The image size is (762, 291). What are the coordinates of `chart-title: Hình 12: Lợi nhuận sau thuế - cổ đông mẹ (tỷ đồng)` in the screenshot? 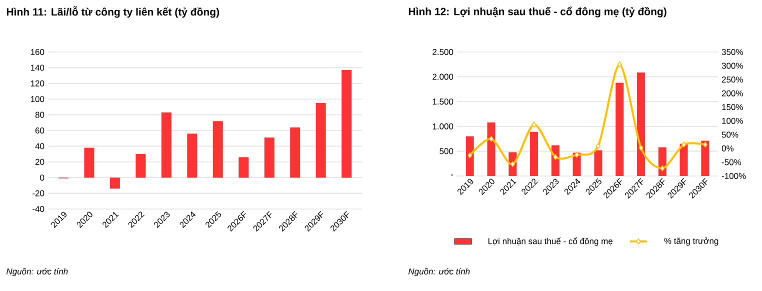 It's located at (537, 12).